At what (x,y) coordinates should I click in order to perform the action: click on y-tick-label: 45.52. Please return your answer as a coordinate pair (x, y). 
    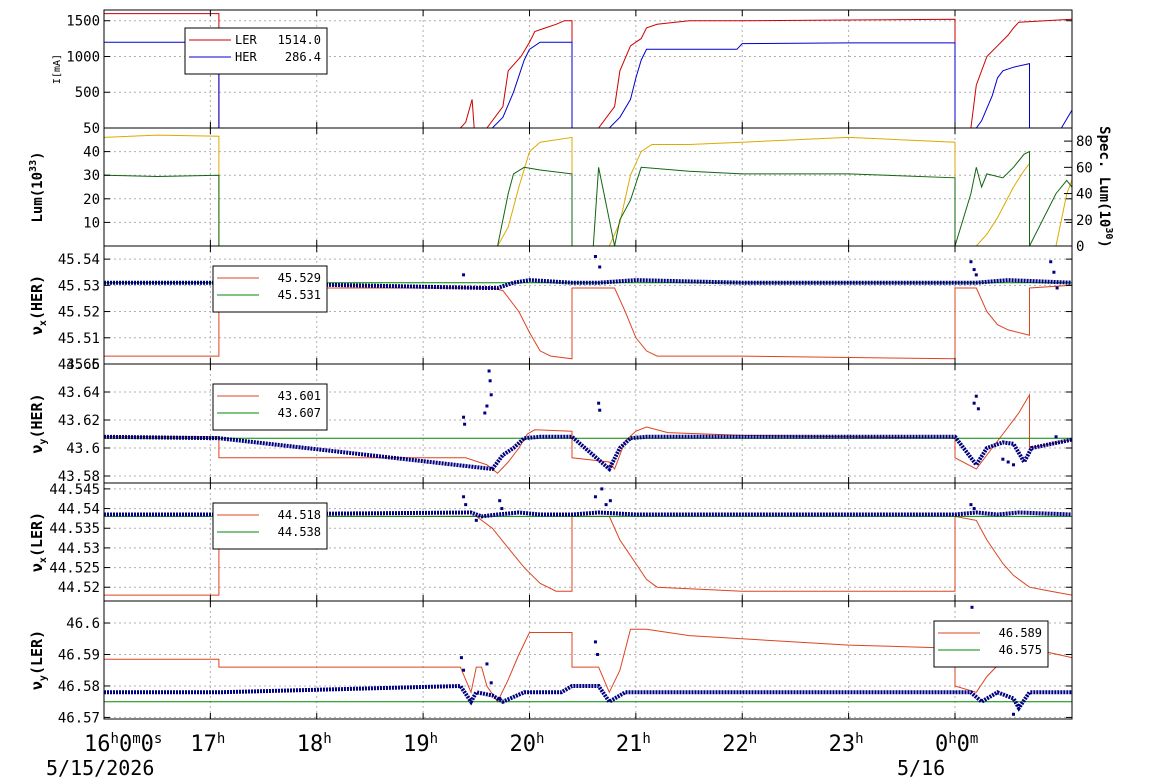
    Looking at the image, I should click on (79, 313).